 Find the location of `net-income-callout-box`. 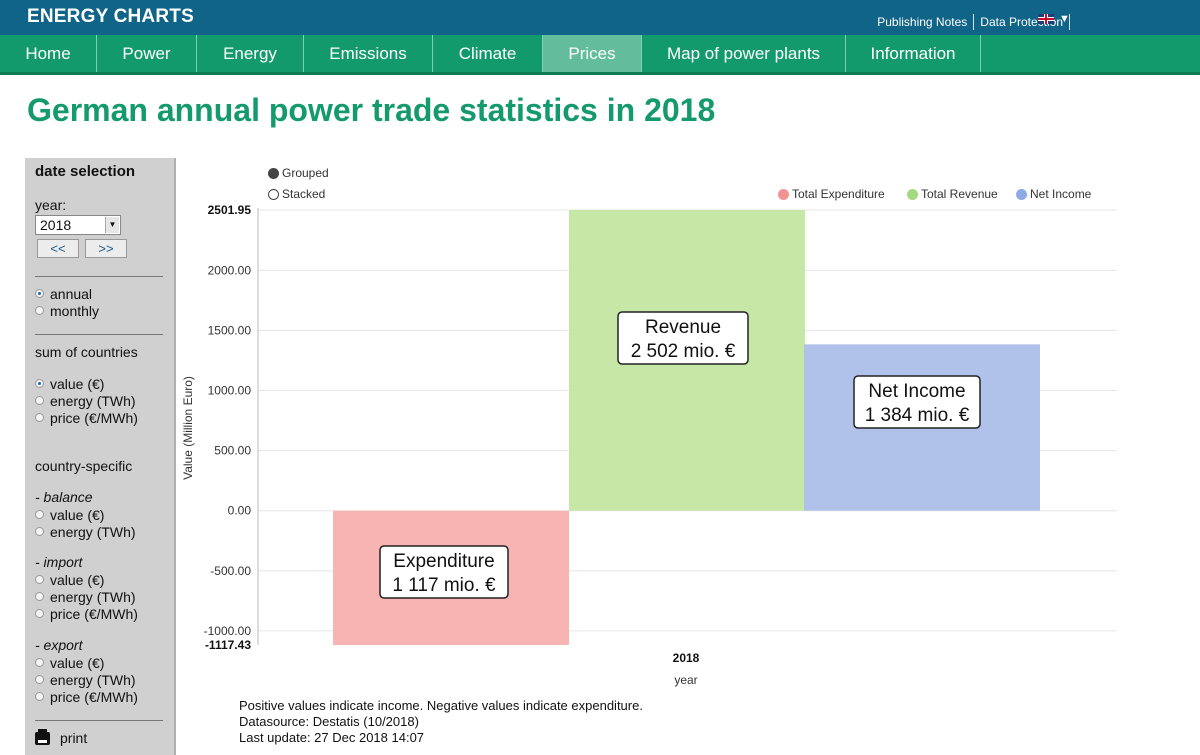

net-income-callout-box is located at coordinates (917, 402).